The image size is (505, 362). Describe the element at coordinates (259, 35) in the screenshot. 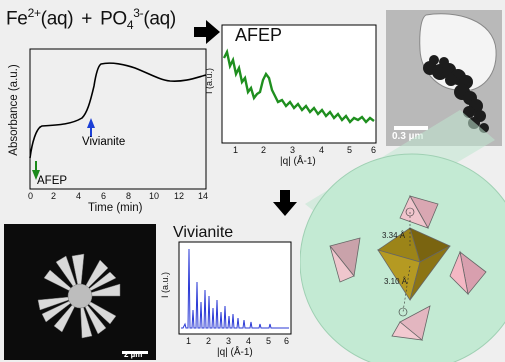

I see `afep-title: AFEP` at that location.